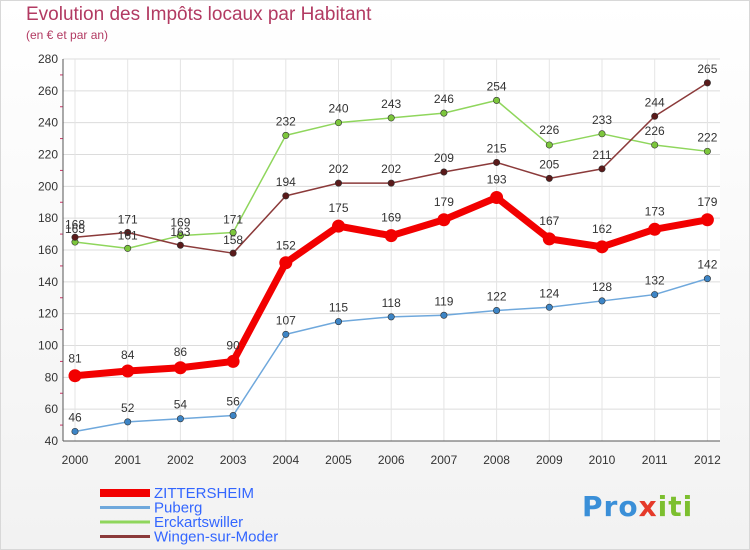  What do you see at coordinates (497, 86) in the screenshot?
I see `data-label: 254` at bounding box center [497, 86].